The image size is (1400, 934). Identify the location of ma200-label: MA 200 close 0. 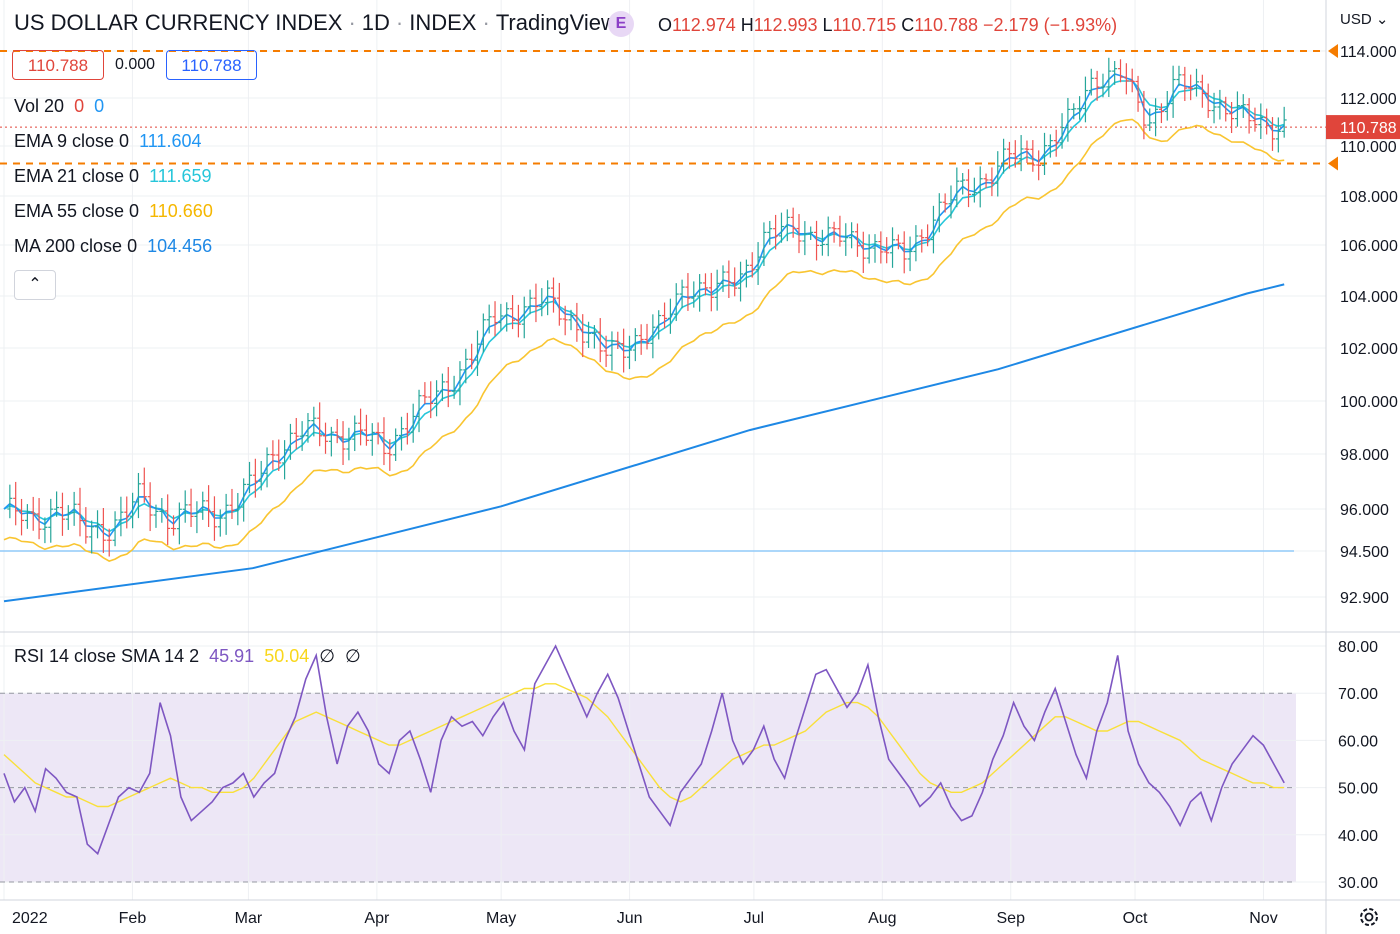
(76, 246).